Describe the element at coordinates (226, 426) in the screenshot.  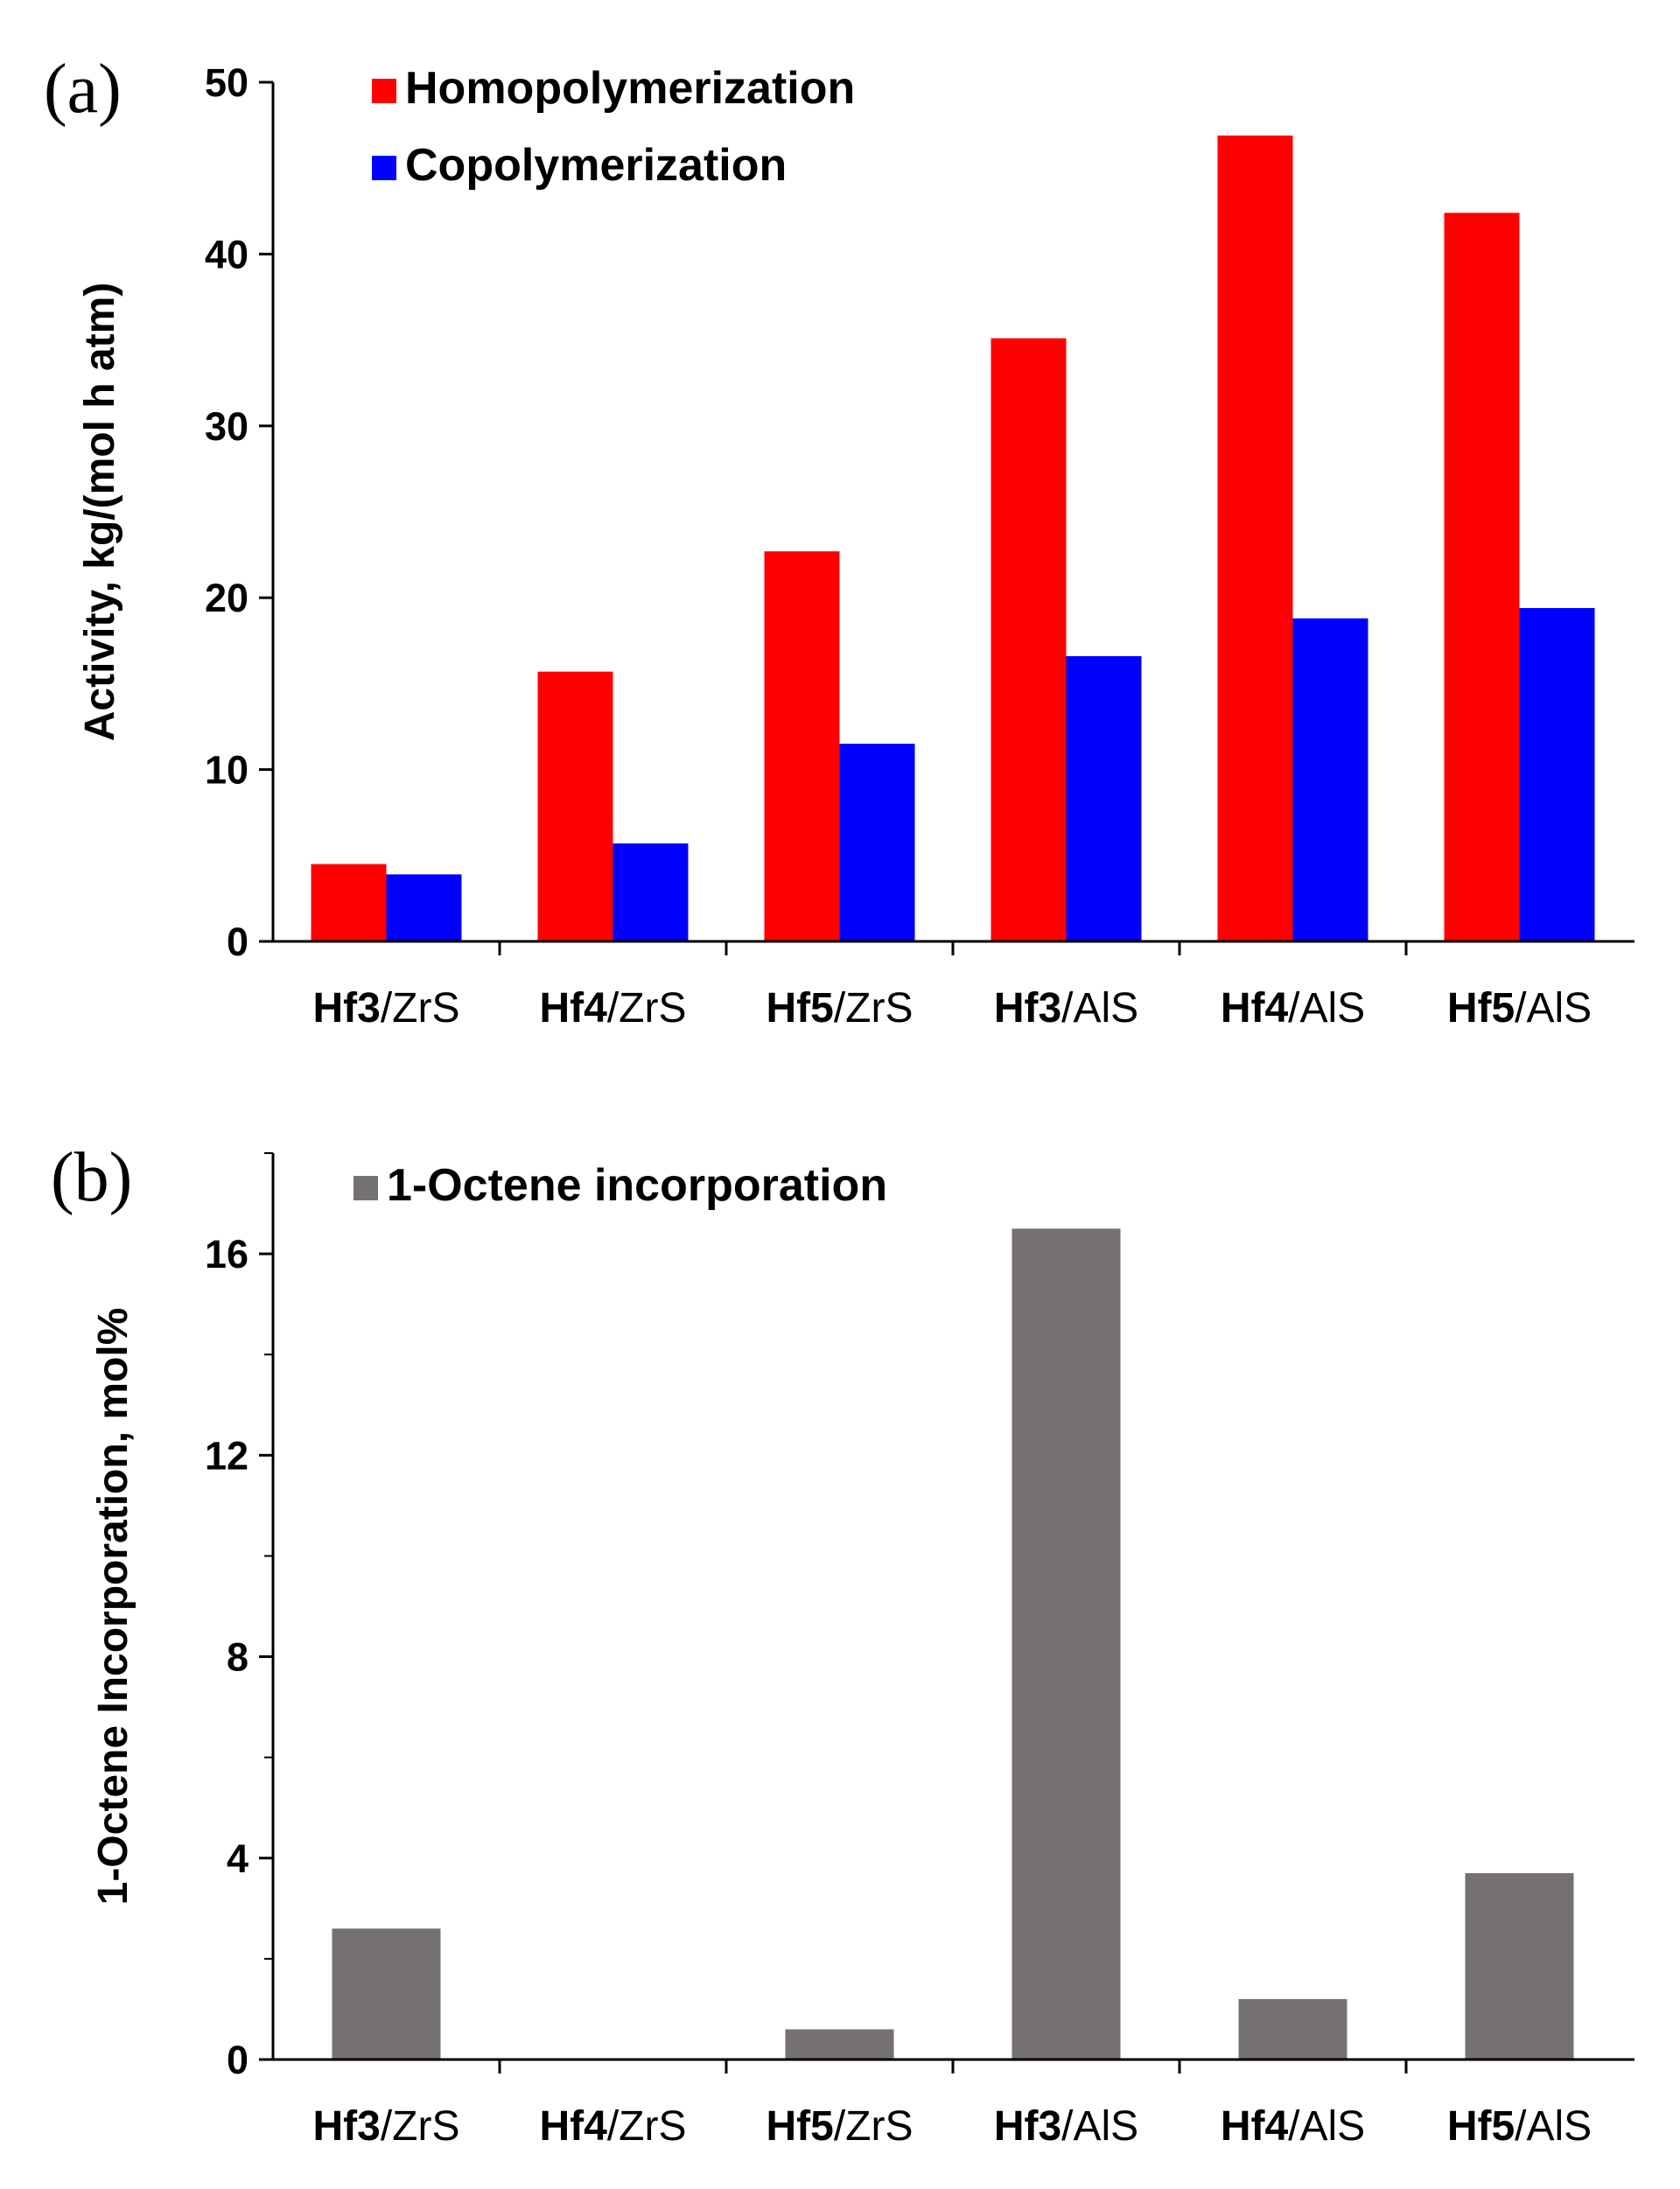
I see `y-tick-label: 30` at that location.